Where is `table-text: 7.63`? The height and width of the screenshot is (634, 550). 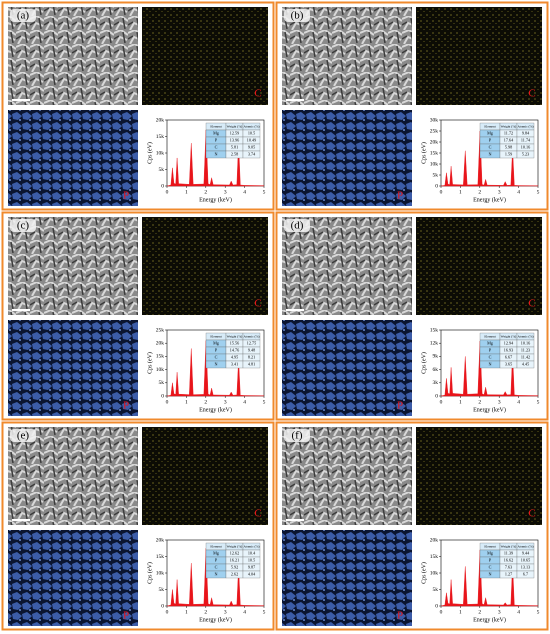
table-text: 7.63 is located at coordinates (508, 566).